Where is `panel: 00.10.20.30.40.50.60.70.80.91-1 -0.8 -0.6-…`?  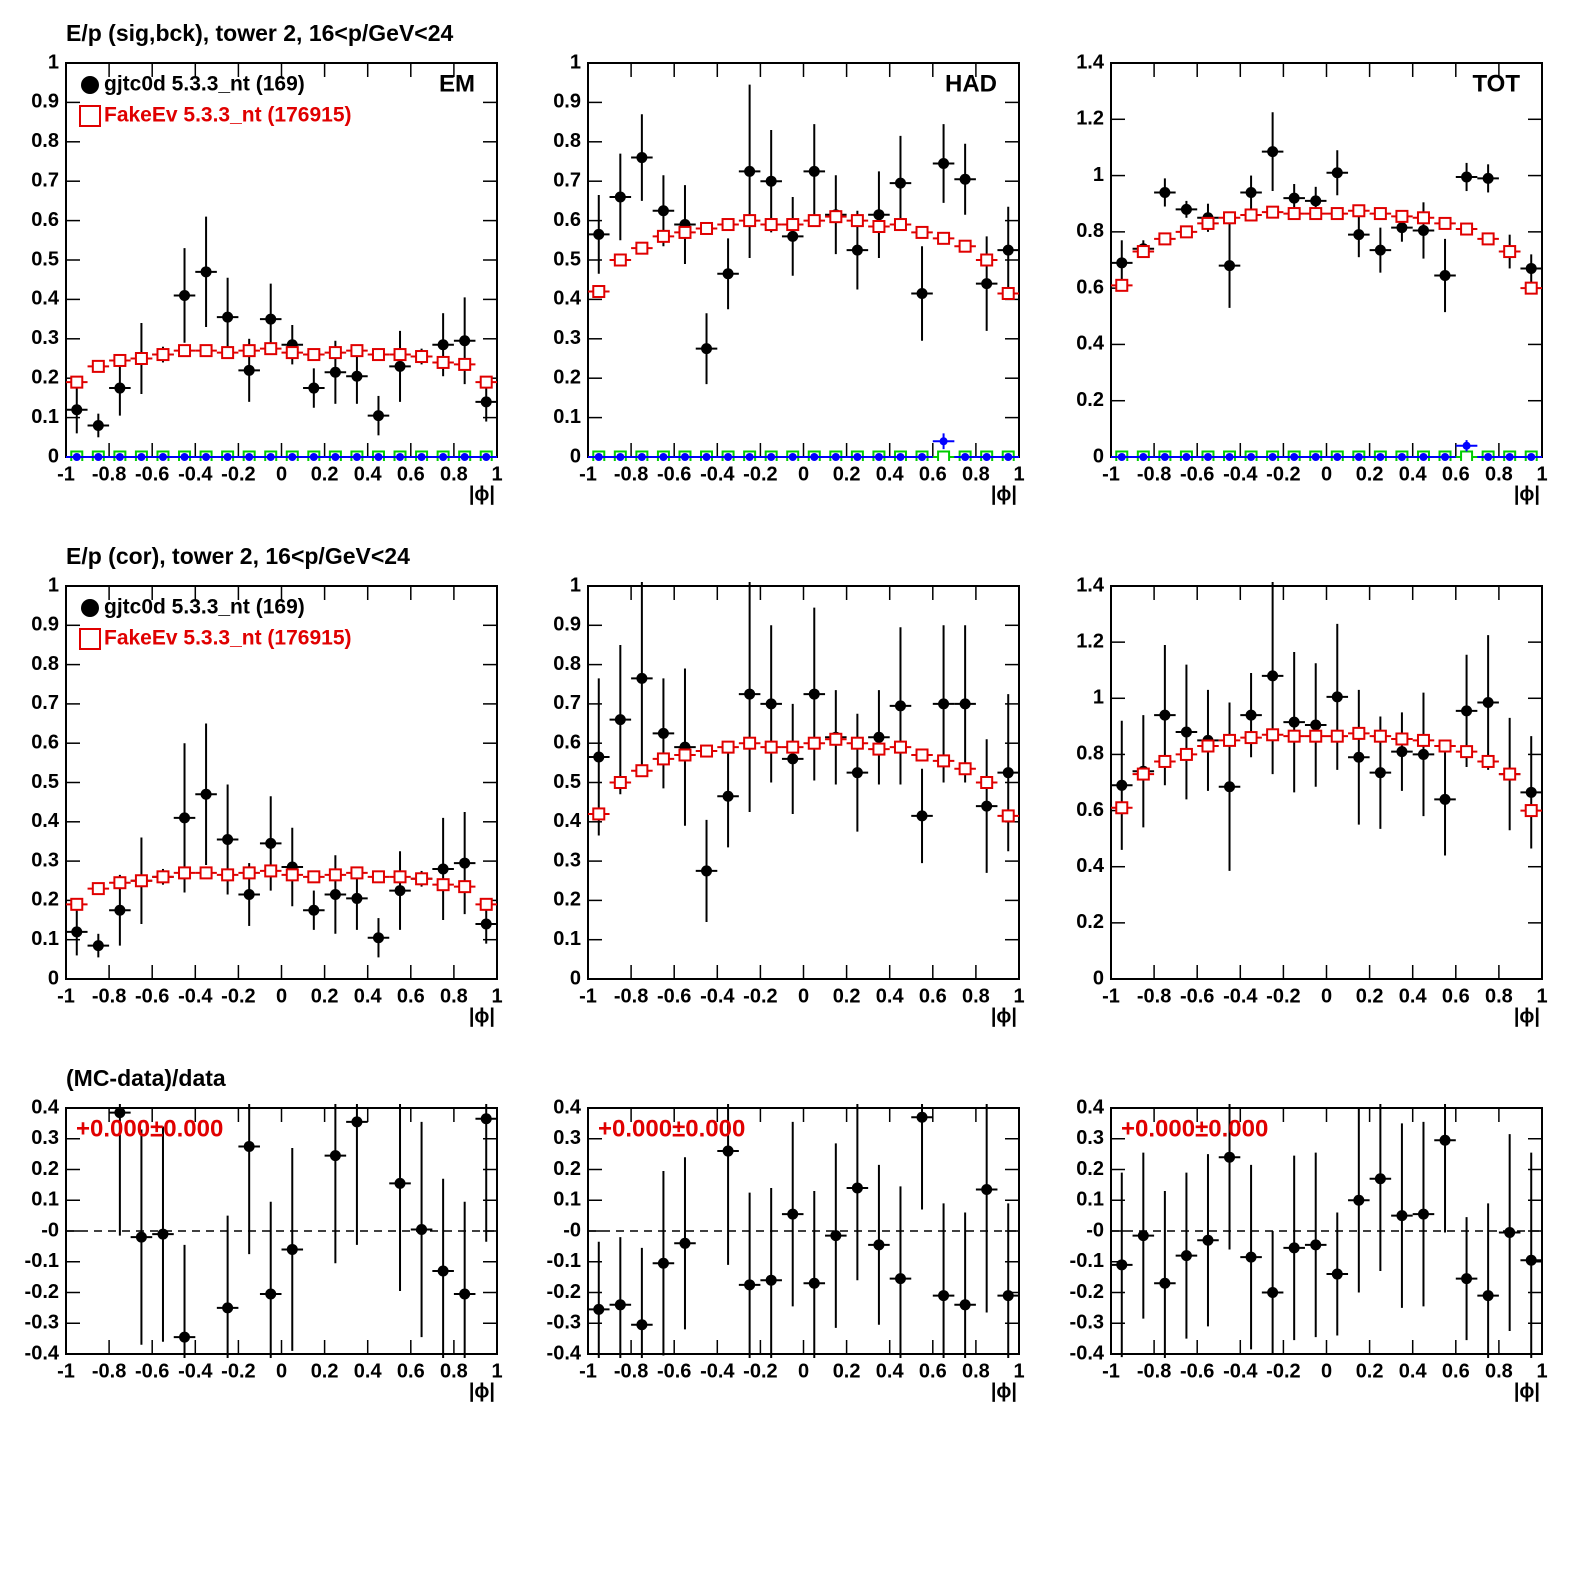
panel: 00.10.20.30.40.50.60.70.80.91-1 -0.8 -0.6-… is located at coordinates (788, 278).